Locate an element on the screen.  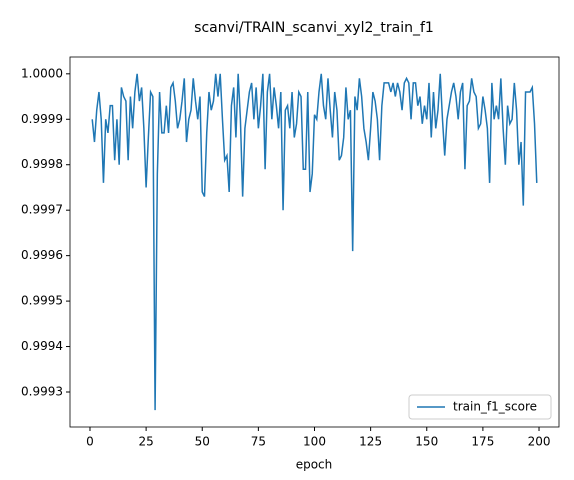
y-tick-label: 0.9994 is located at coordinates (42, 346).